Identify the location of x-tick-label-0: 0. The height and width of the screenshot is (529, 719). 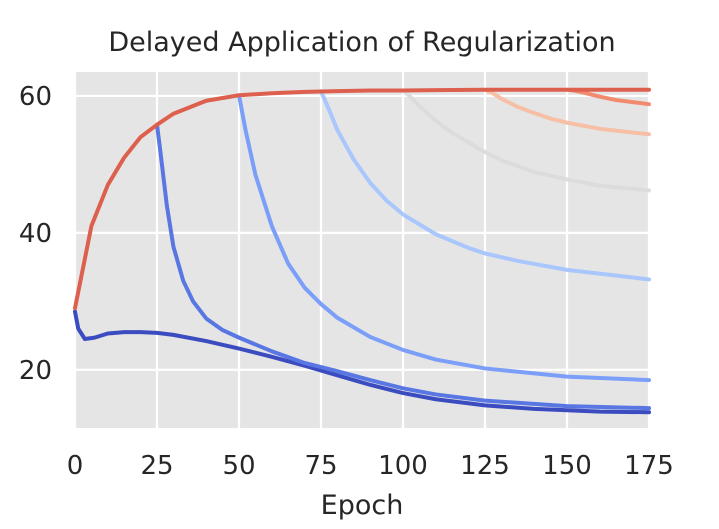
(75, 466).